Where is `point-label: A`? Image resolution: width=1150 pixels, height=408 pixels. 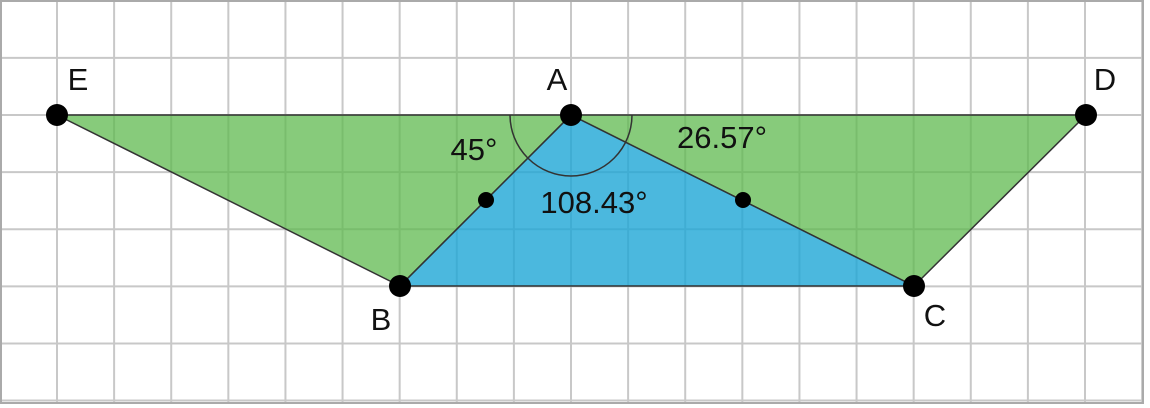
point-label: A is located at coordinates (557, 79).